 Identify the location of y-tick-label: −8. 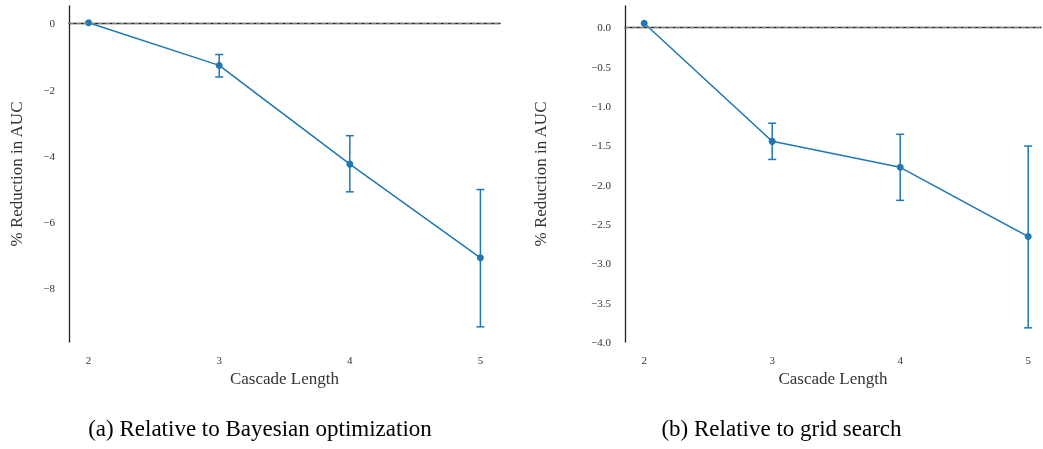
(49, 287).